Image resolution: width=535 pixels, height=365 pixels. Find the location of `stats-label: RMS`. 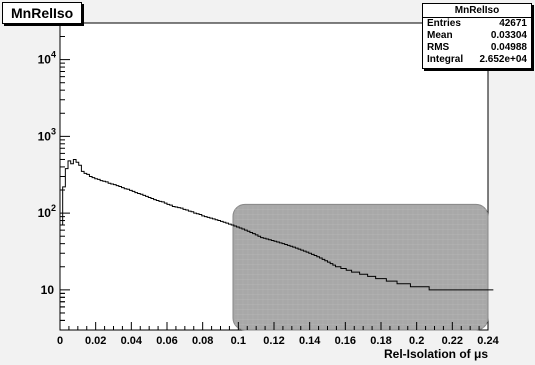

stats-label: RMS is located at coordinates (438, 47).